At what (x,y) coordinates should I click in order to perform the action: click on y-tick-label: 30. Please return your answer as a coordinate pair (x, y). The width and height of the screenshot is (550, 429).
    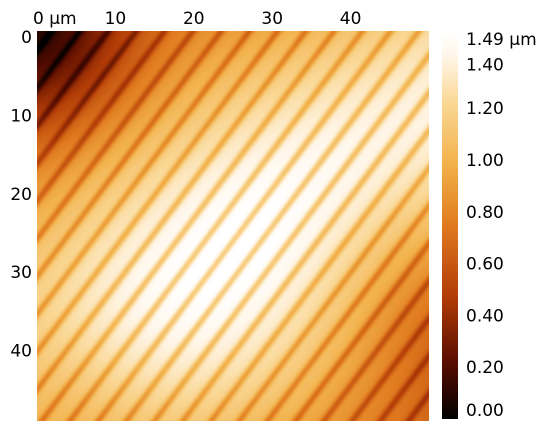
    Looking at the image, I should click on (21, 273).